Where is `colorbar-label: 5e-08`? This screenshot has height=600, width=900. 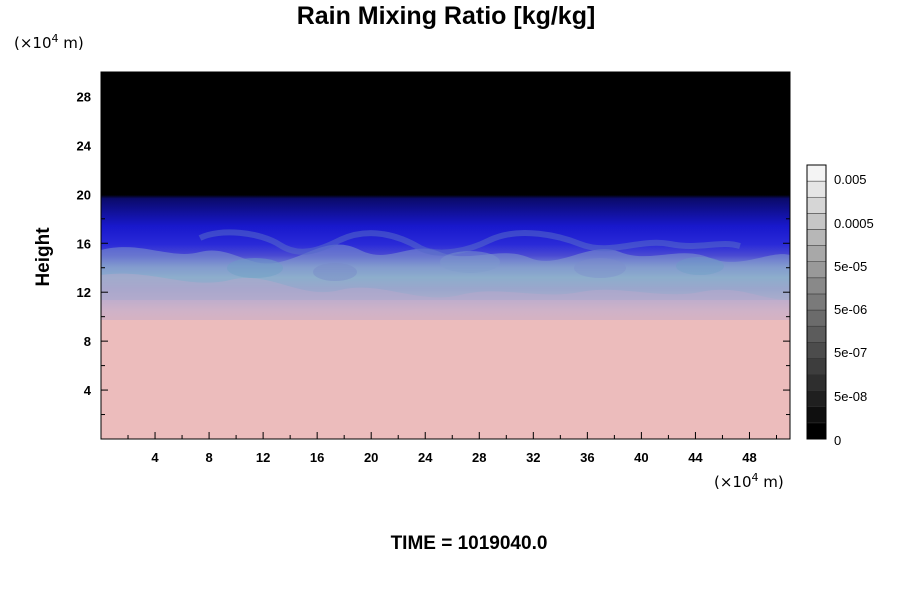 colorbar-label: 5e-08 is located at coordinates (850, 396).